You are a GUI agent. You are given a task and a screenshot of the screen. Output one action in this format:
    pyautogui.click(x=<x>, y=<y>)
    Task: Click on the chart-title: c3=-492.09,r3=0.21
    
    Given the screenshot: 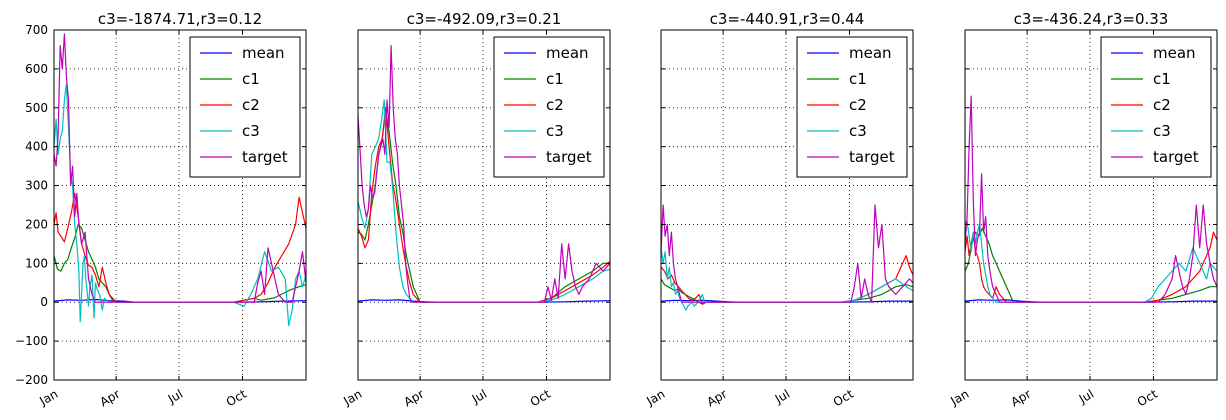 What is the action you would take?
    pyautogui.click(x=484, y=19)
    